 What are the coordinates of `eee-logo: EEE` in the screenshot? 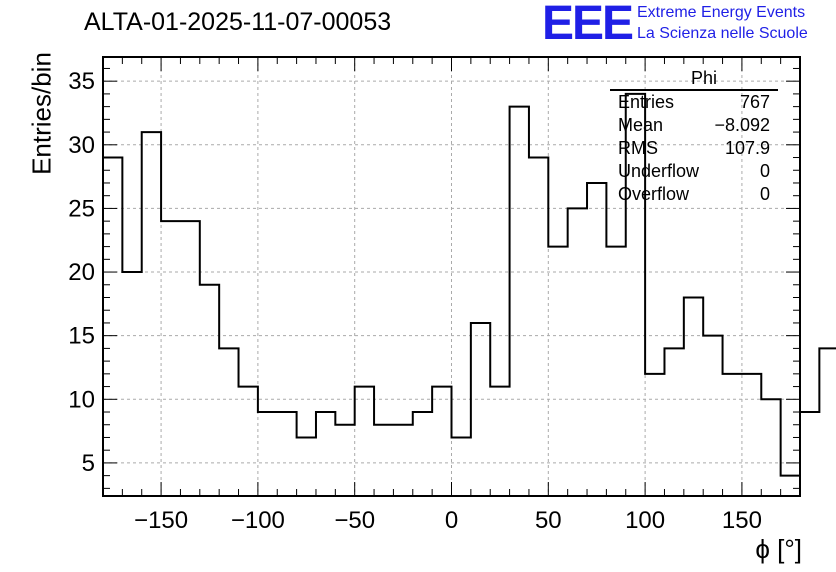 It's located at (588, 25).